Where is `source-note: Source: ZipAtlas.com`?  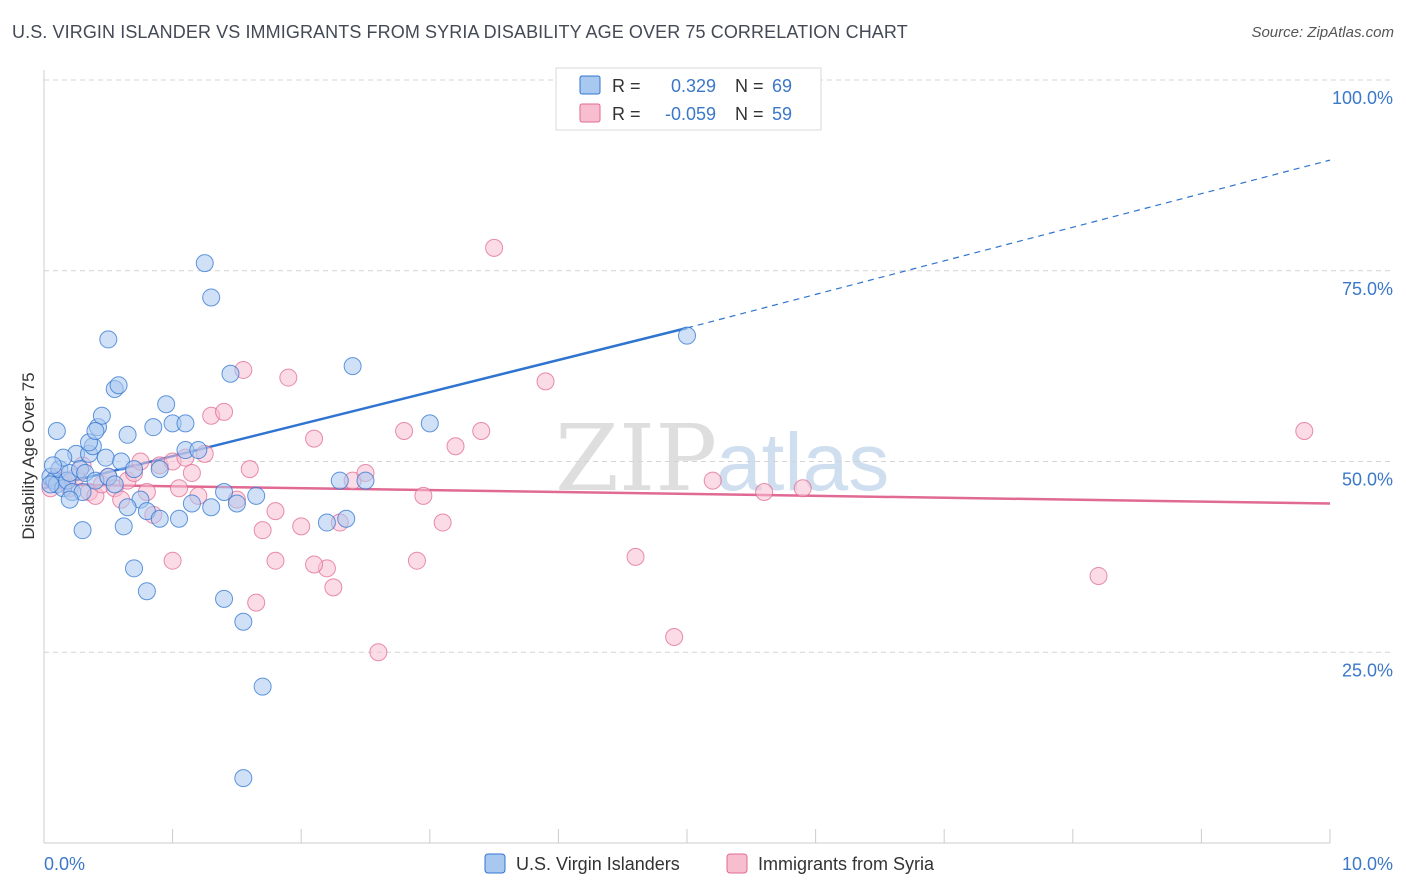
source-note: Source: ZipAtlas.com is located at coordinates (1322, 32).